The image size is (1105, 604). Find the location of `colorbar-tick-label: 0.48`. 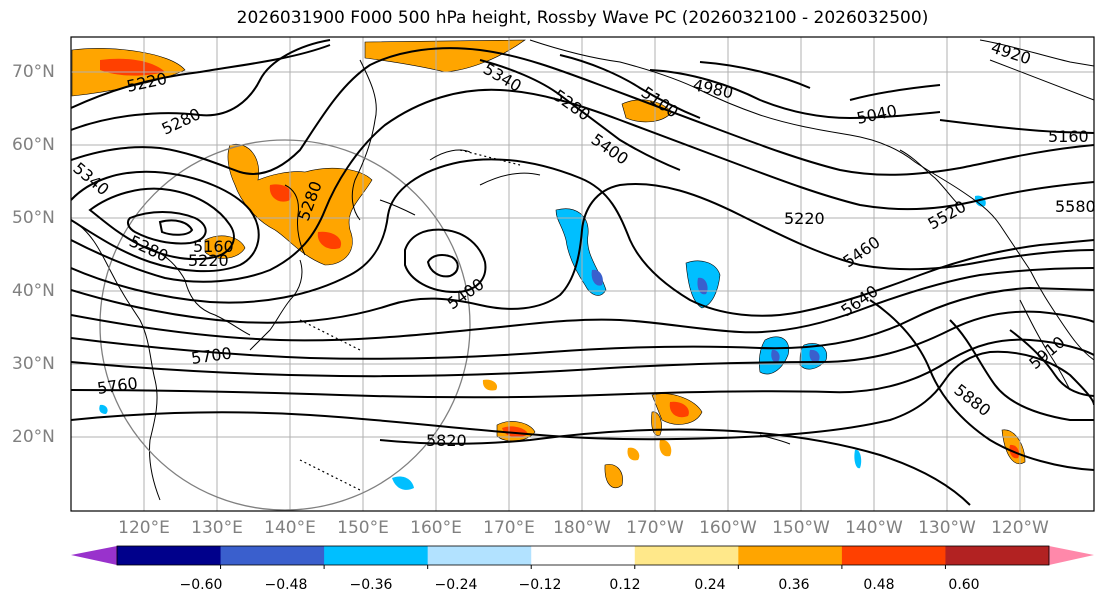

colorbar-tick-label: 0.48 is located at coordinates (879, 585).